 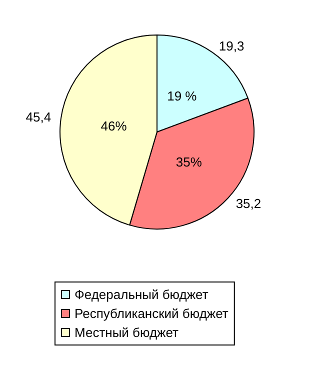 I want to click on legend-label: Местный бюджет, so click(x=126, y=332).